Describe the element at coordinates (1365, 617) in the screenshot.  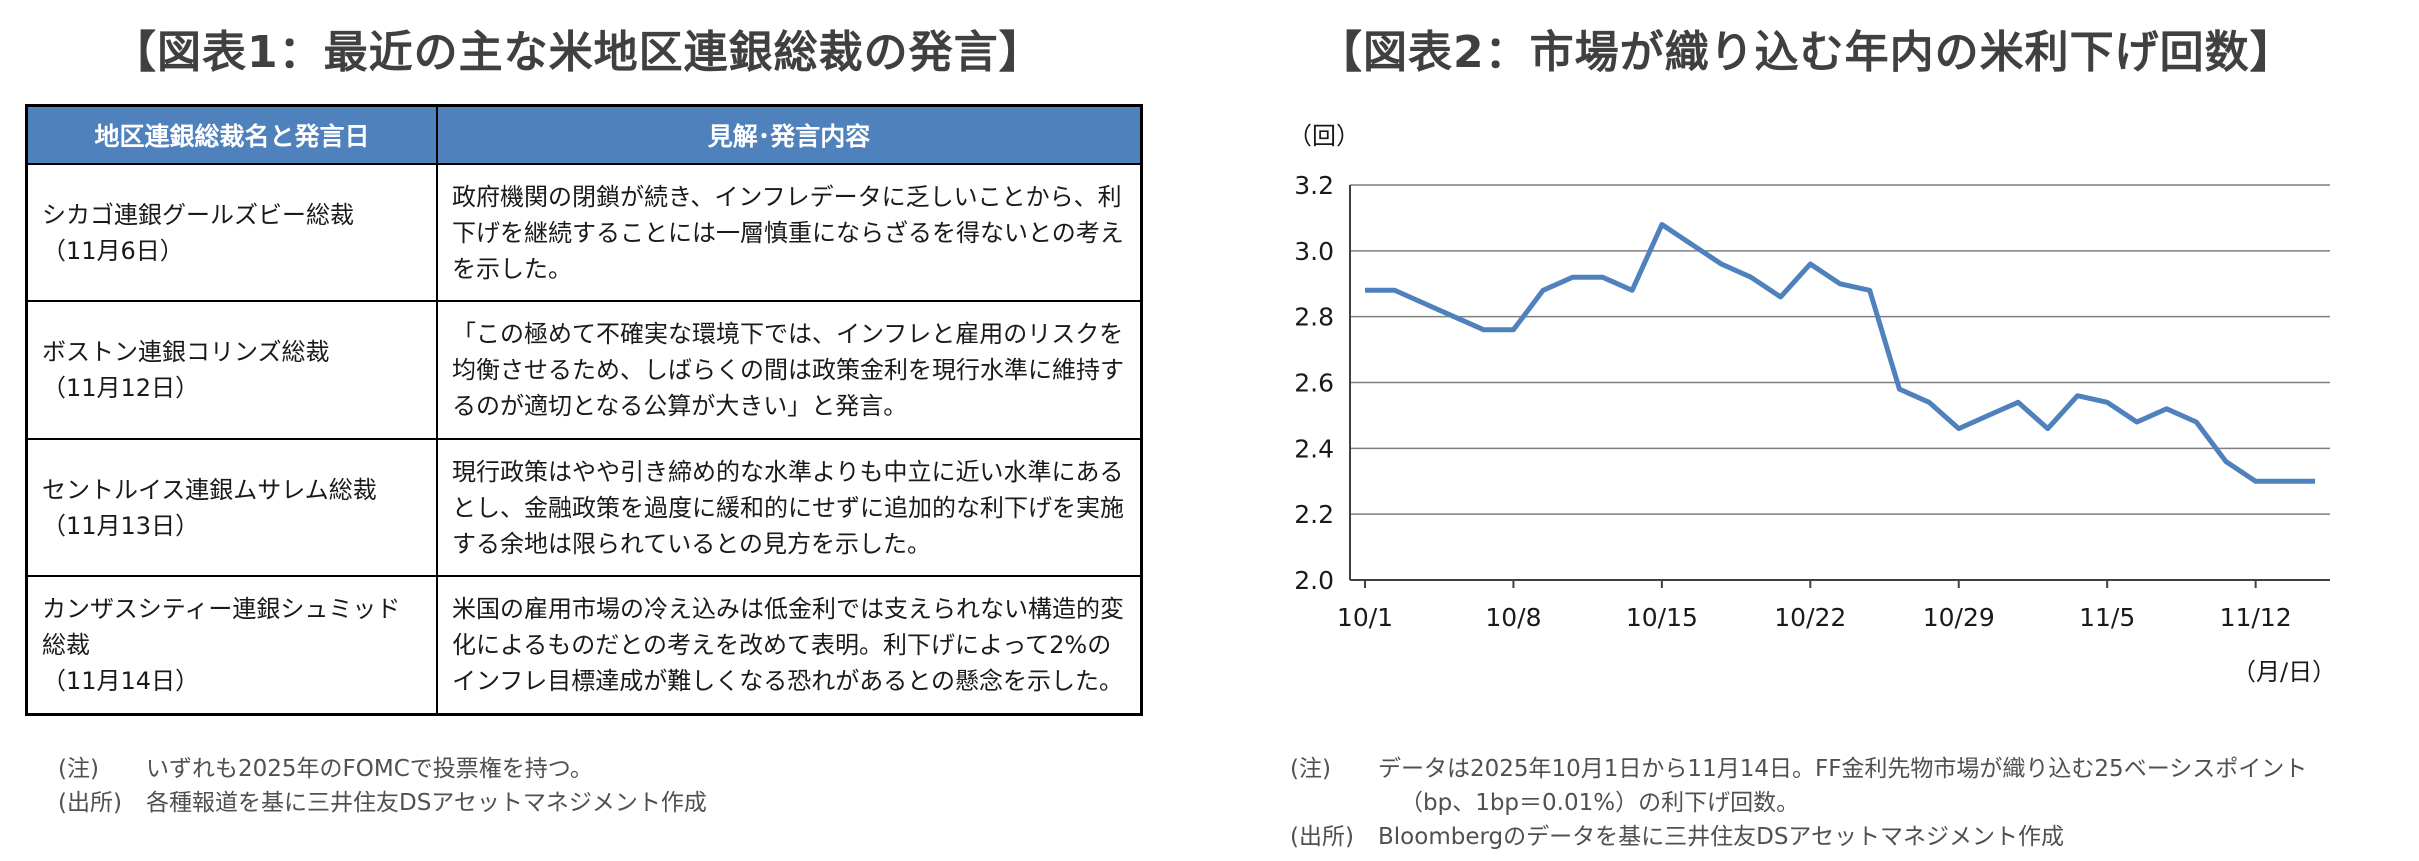
I see `x-tick-label: 10/1` at that location.